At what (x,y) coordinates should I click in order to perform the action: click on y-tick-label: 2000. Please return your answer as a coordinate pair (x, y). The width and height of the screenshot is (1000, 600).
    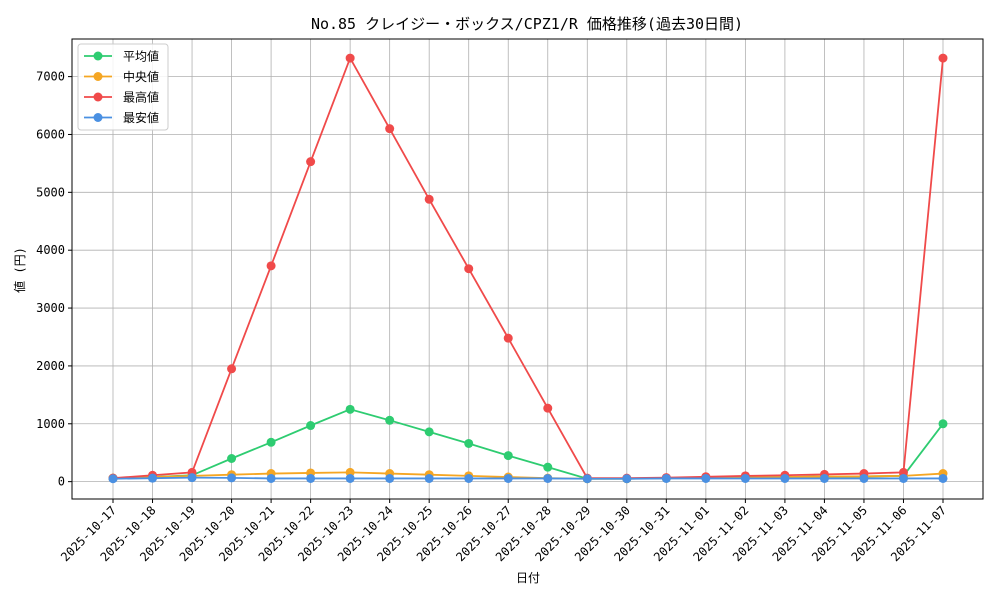
    Looking at the image, I should click on (50, 366).